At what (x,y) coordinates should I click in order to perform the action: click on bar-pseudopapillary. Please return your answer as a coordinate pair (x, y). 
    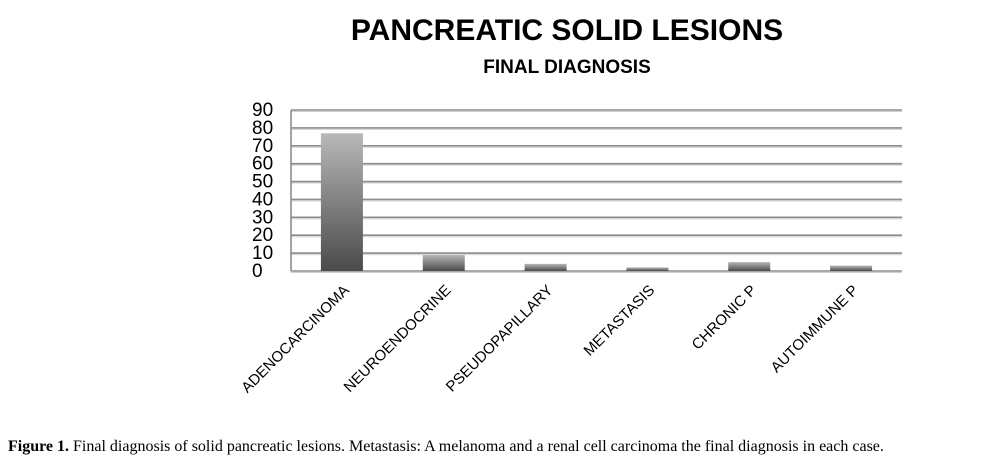
    Looking at the image, I should click on (545, 267).